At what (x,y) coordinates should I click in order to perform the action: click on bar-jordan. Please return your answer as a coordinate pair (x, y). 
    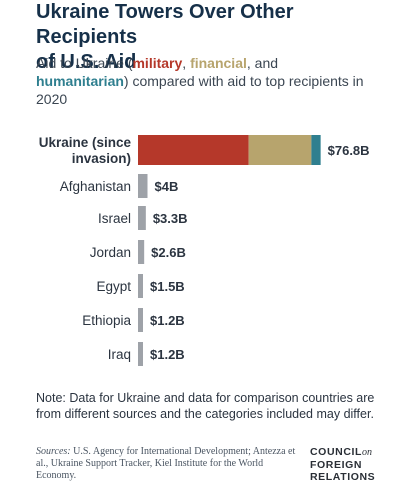
    Looking at the image, I should click on (141, 252).